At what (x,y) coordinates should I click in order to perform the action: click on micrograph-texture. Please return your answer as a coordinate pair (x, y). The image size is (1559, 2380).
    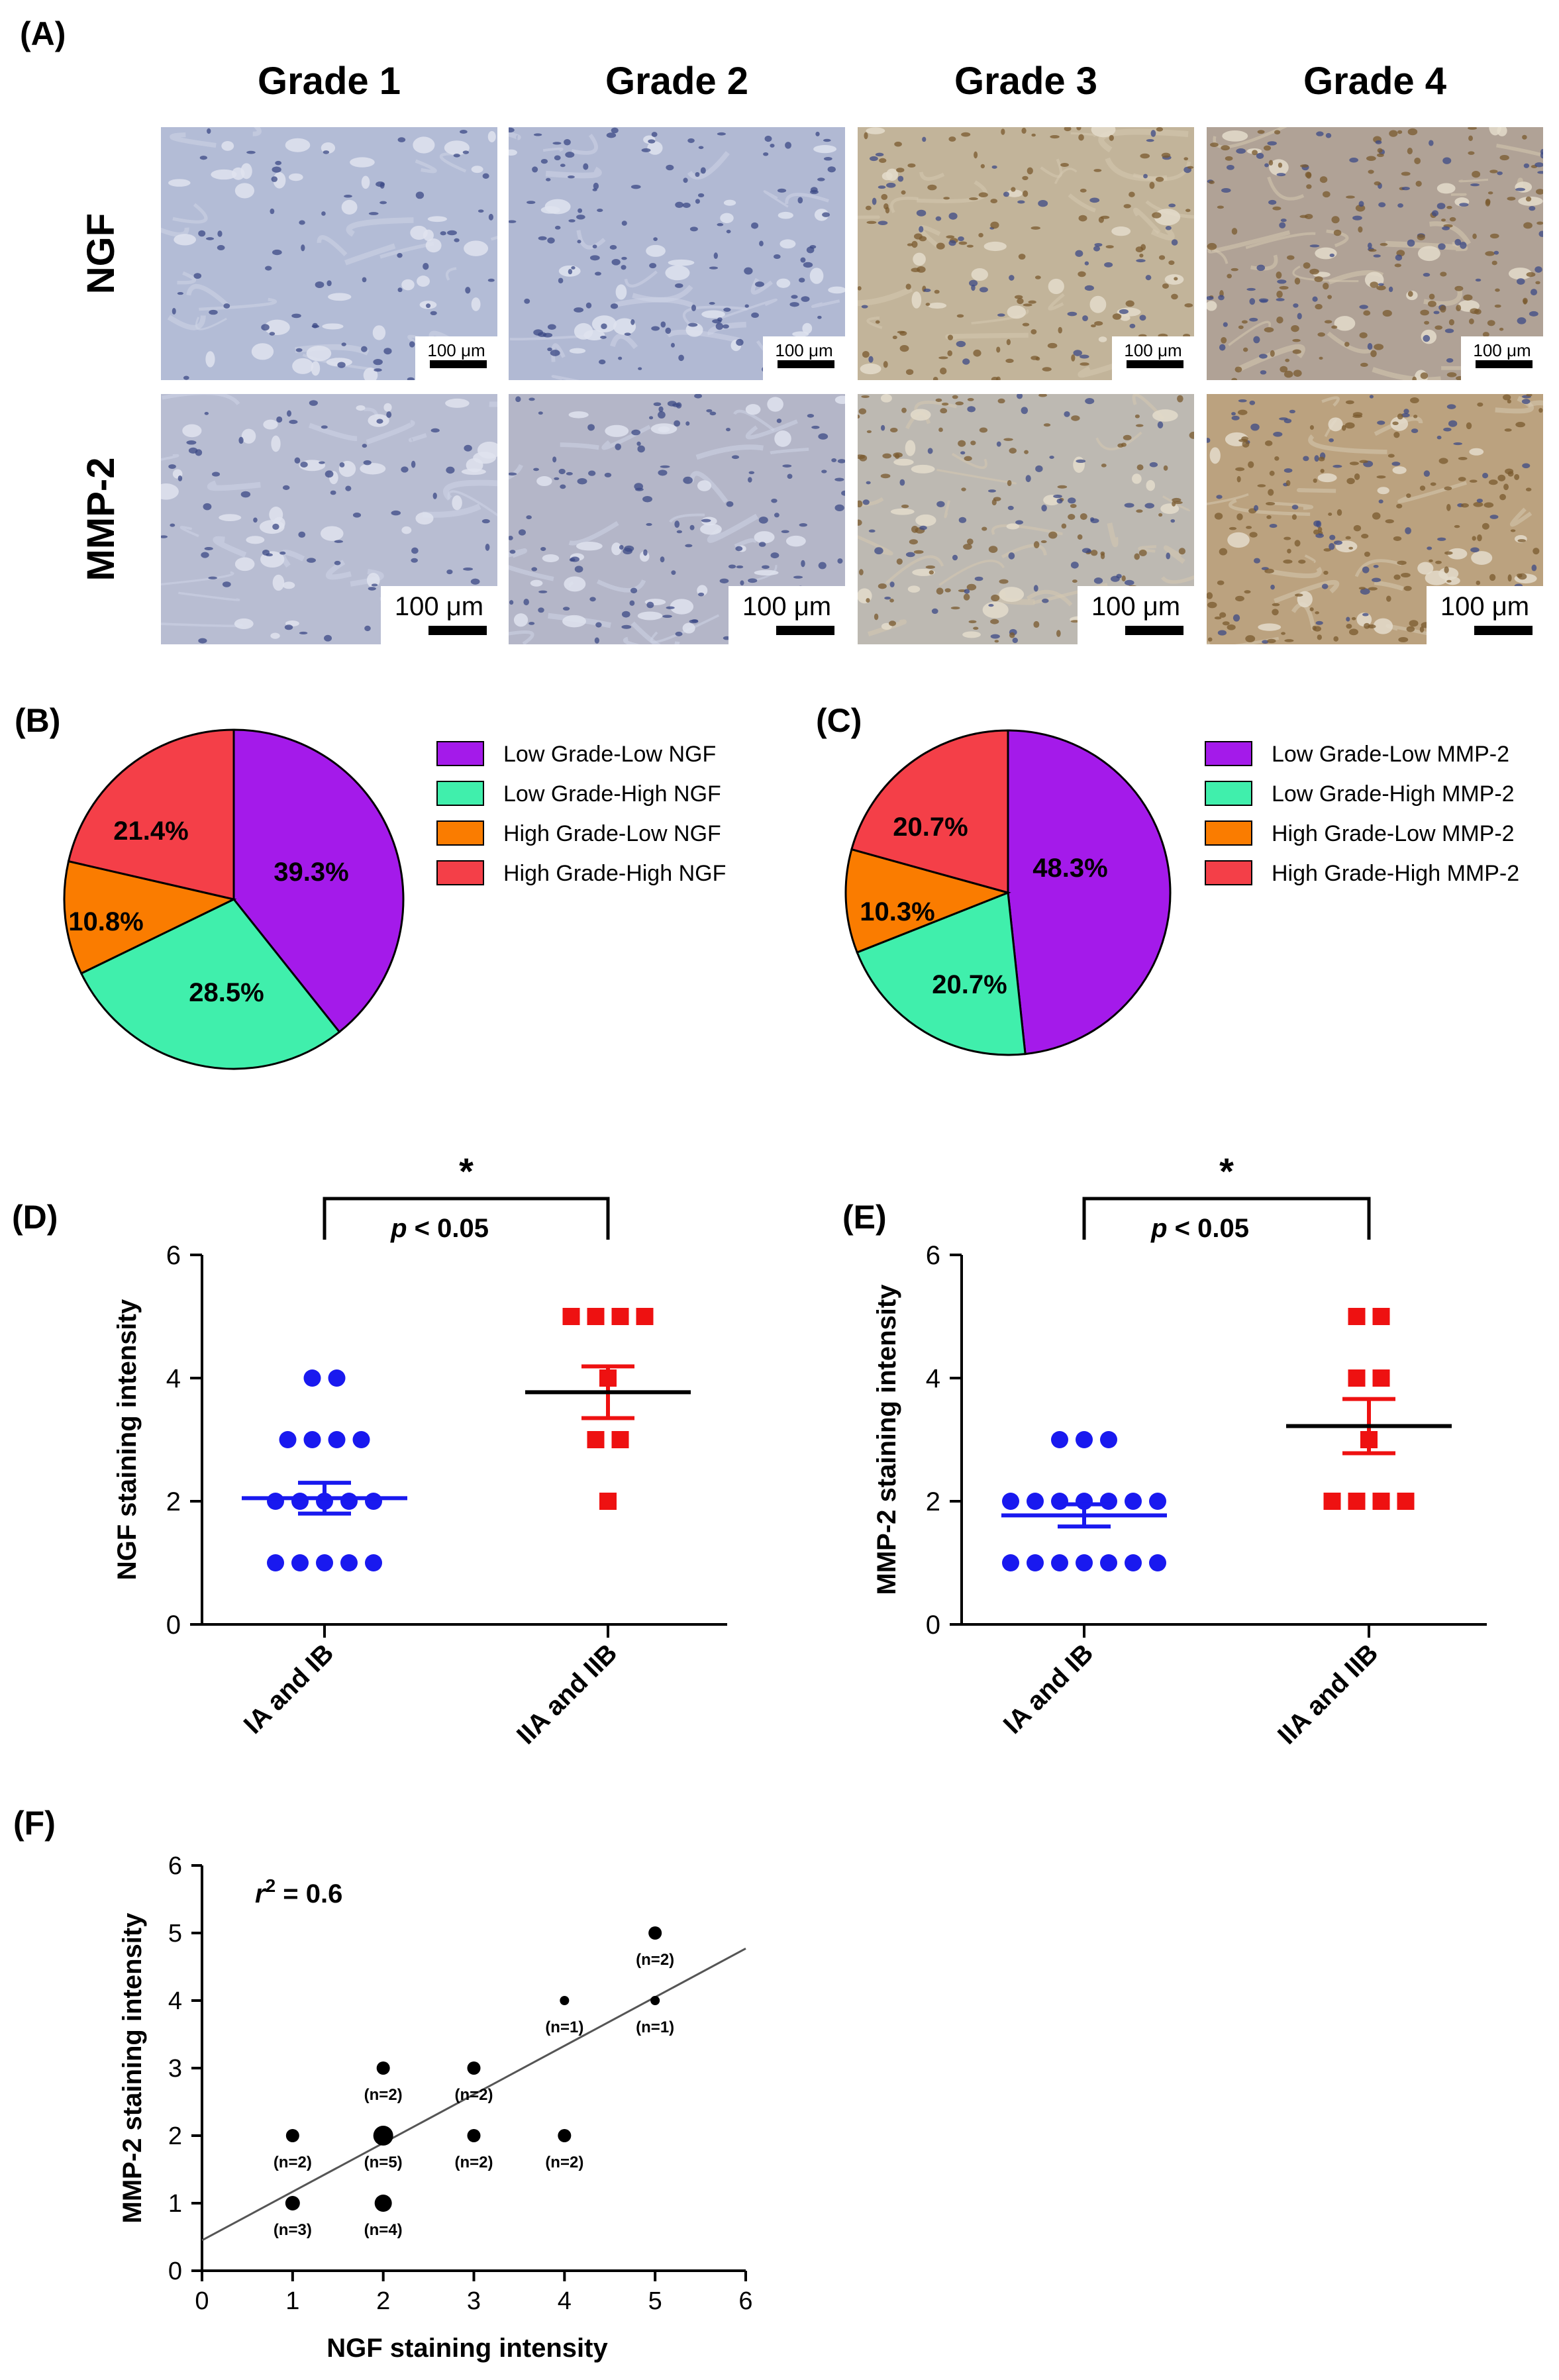
    Looking at the image, I should click on (677, 253).